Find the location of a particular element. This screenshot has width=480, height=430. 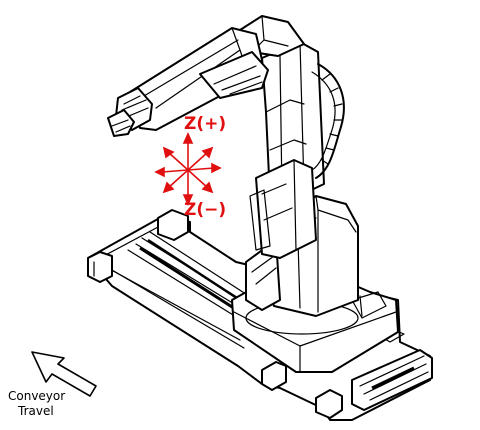

conveyor-label-line2: Travel is located at coordinates (35, 411).